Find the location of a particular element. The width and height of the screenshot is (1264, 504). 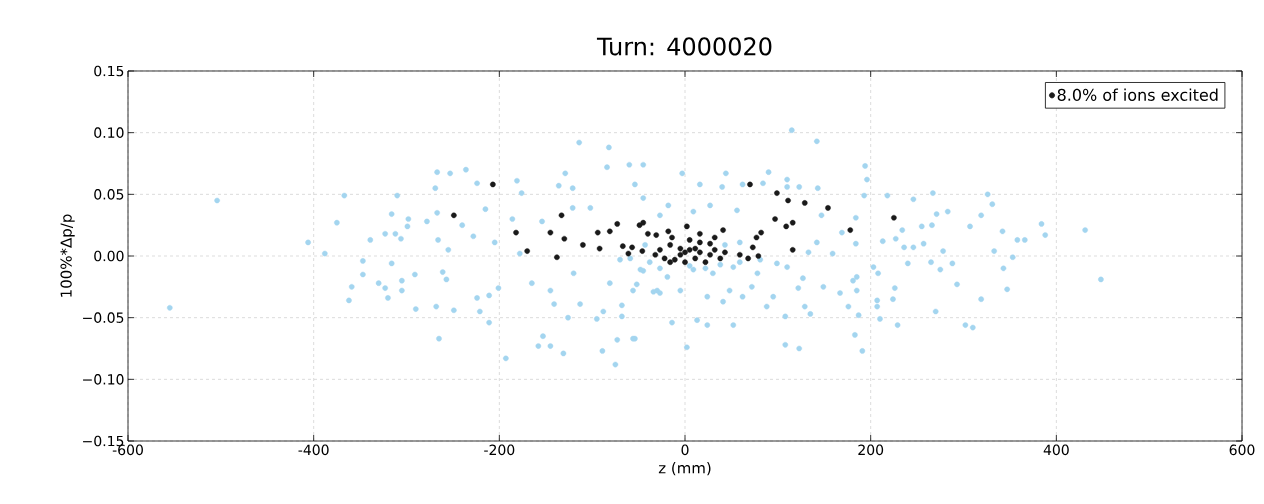

x-tick-label: 200 is located at coordinates (871, 450).